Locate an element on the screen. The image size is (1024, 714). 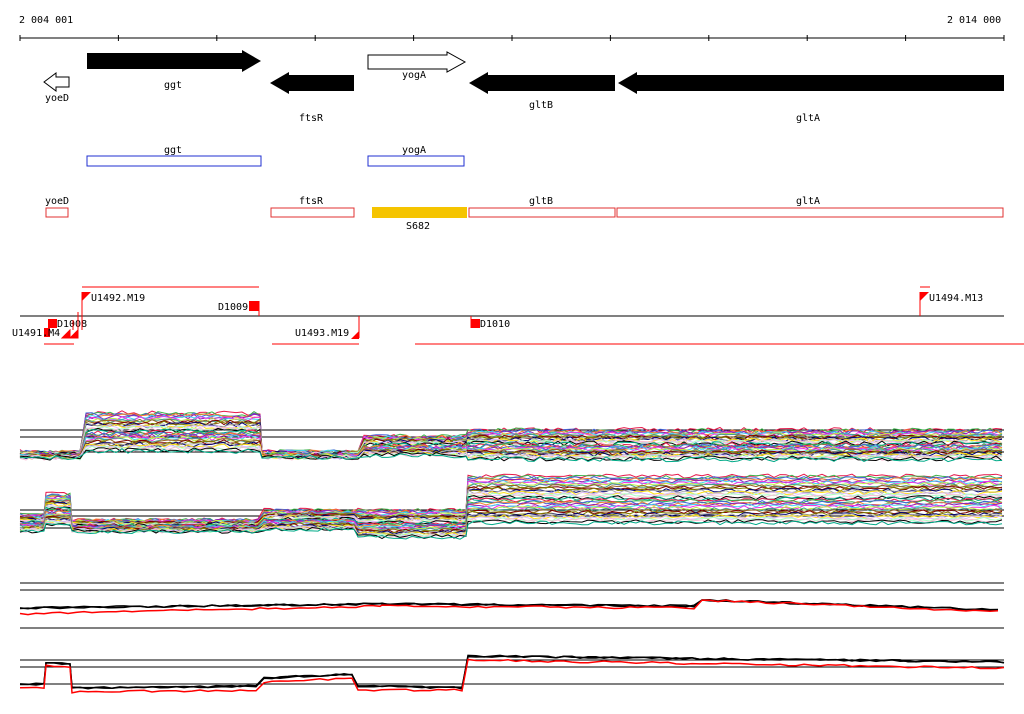
gene-arrow-ftsR is located at coordinates (312, 83).